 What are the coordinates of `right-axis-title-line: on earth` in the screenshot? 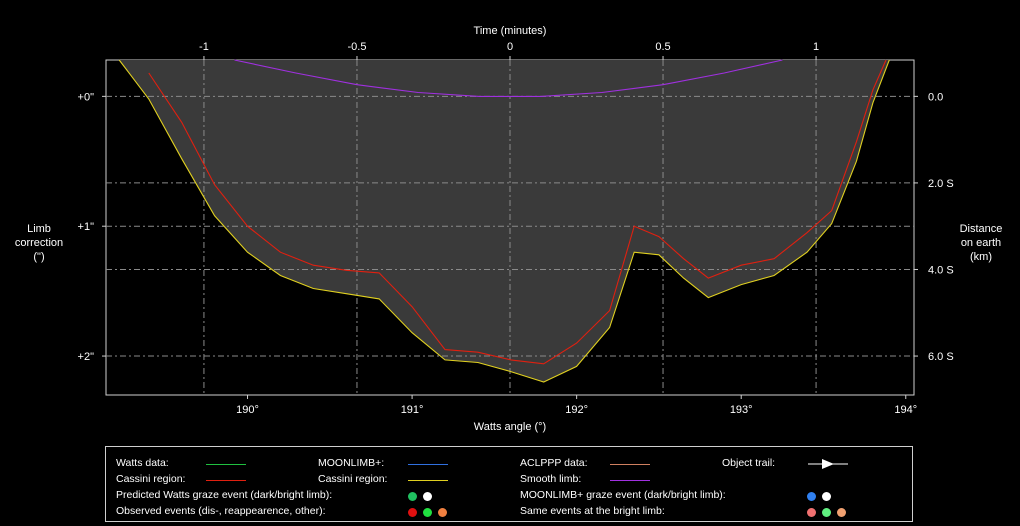 It's located at (981, 243).